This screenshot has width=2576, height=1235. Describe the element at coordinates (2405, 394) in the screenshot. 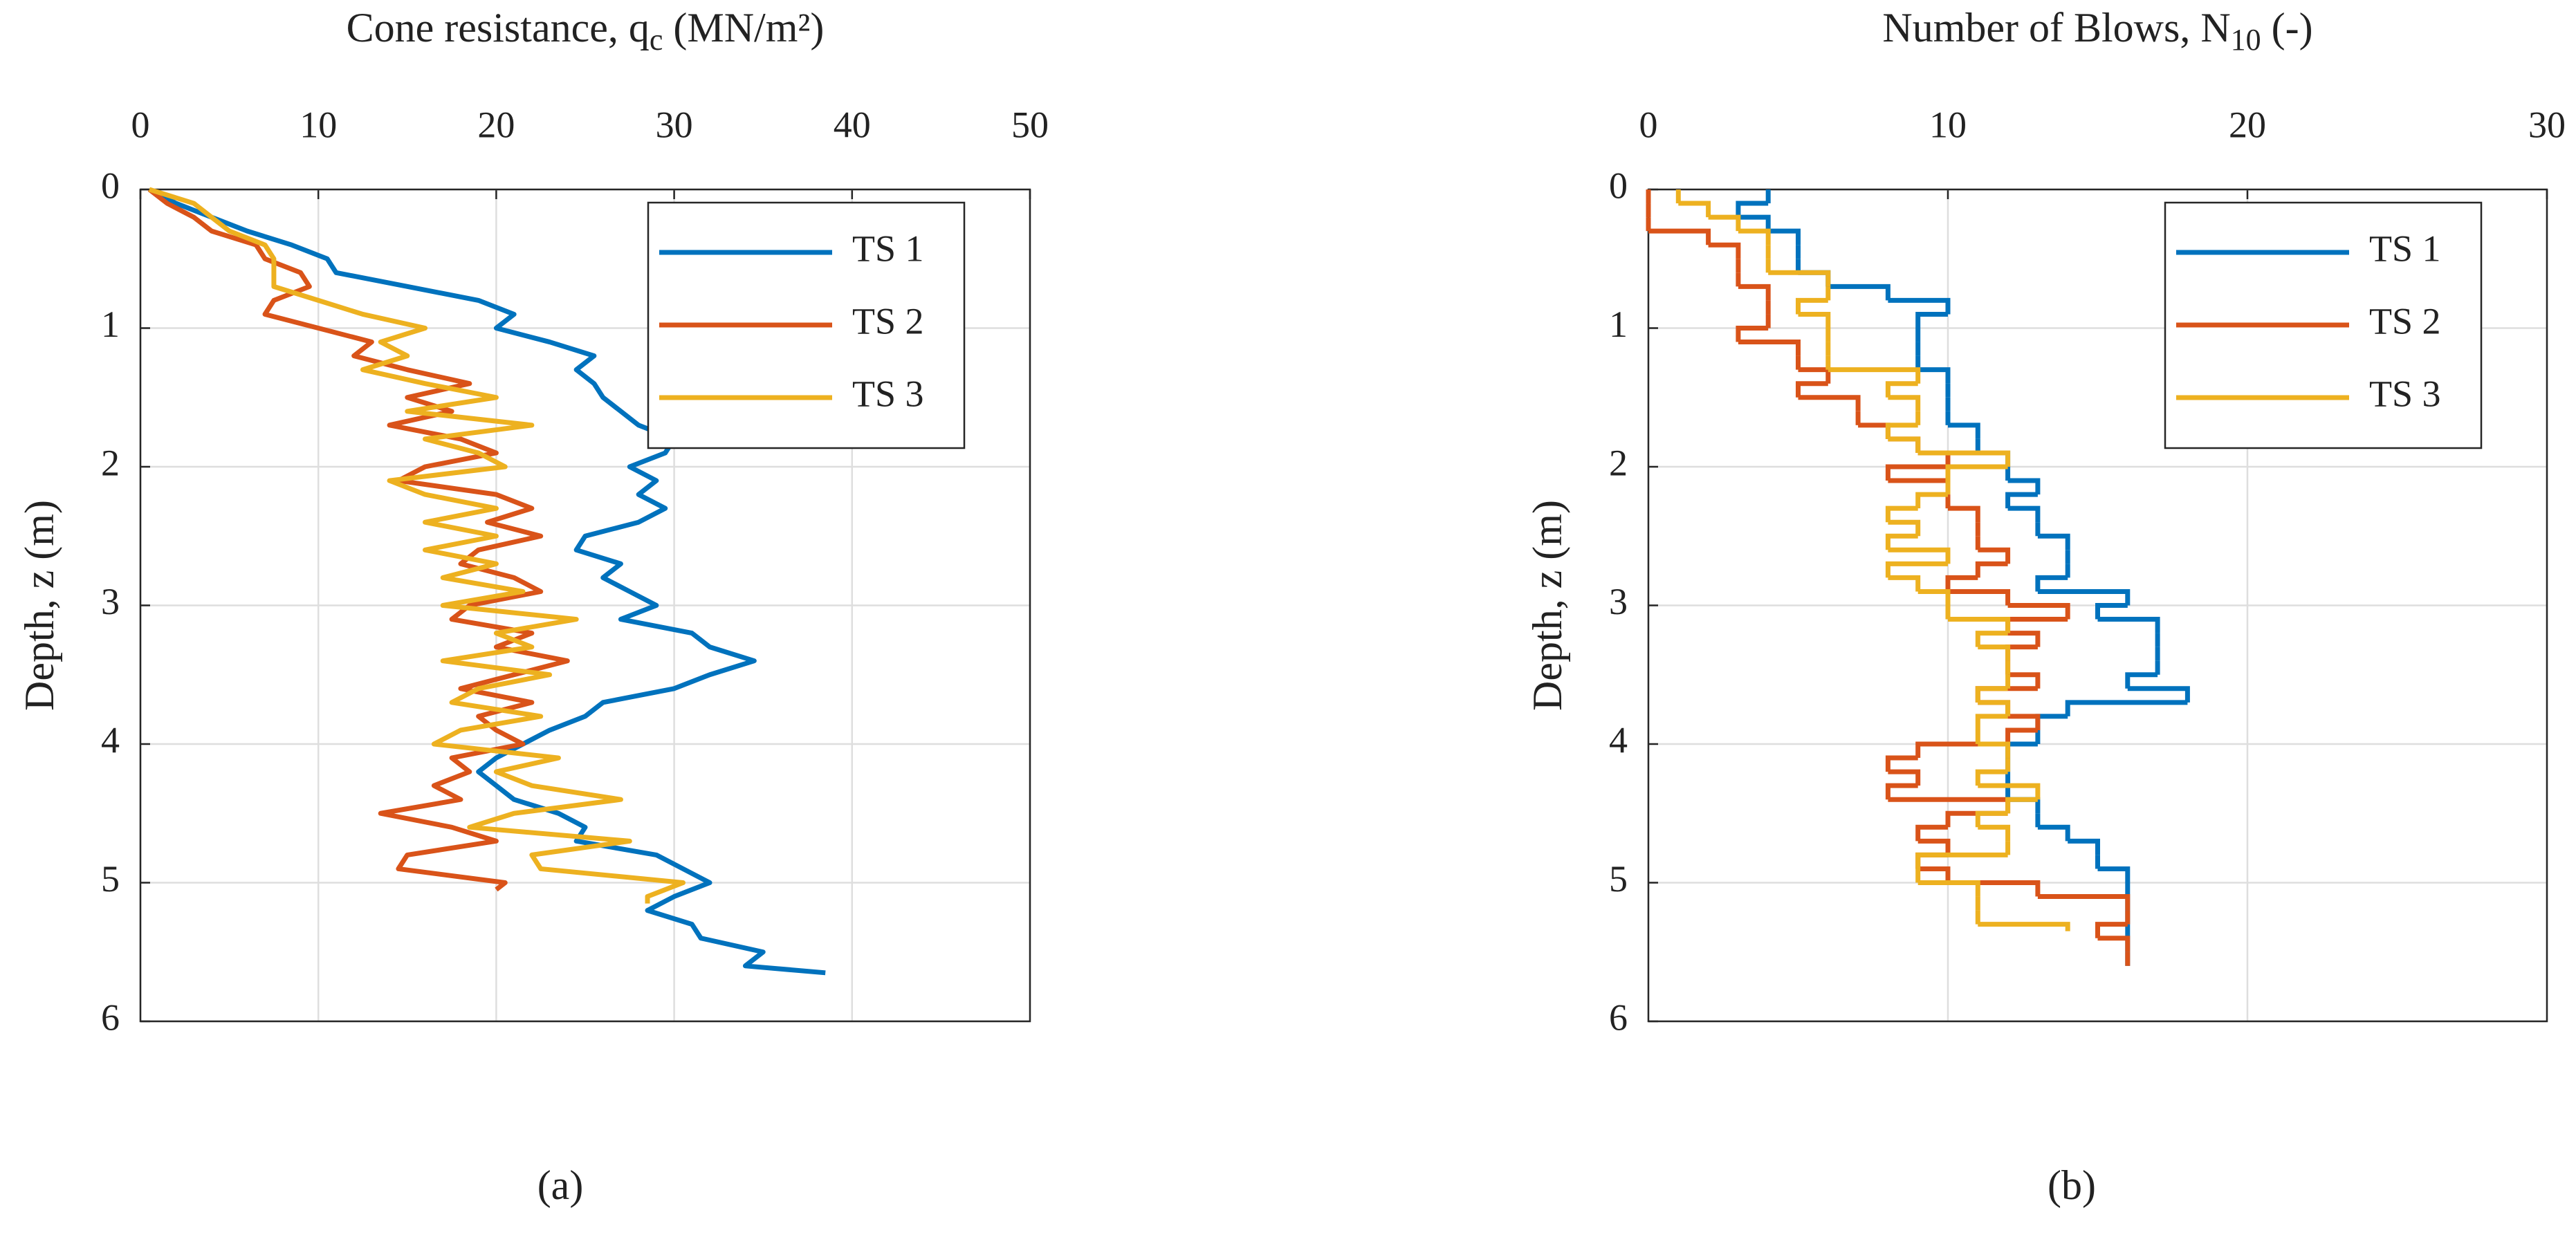

I see `legend-label: TS 3` at that location.